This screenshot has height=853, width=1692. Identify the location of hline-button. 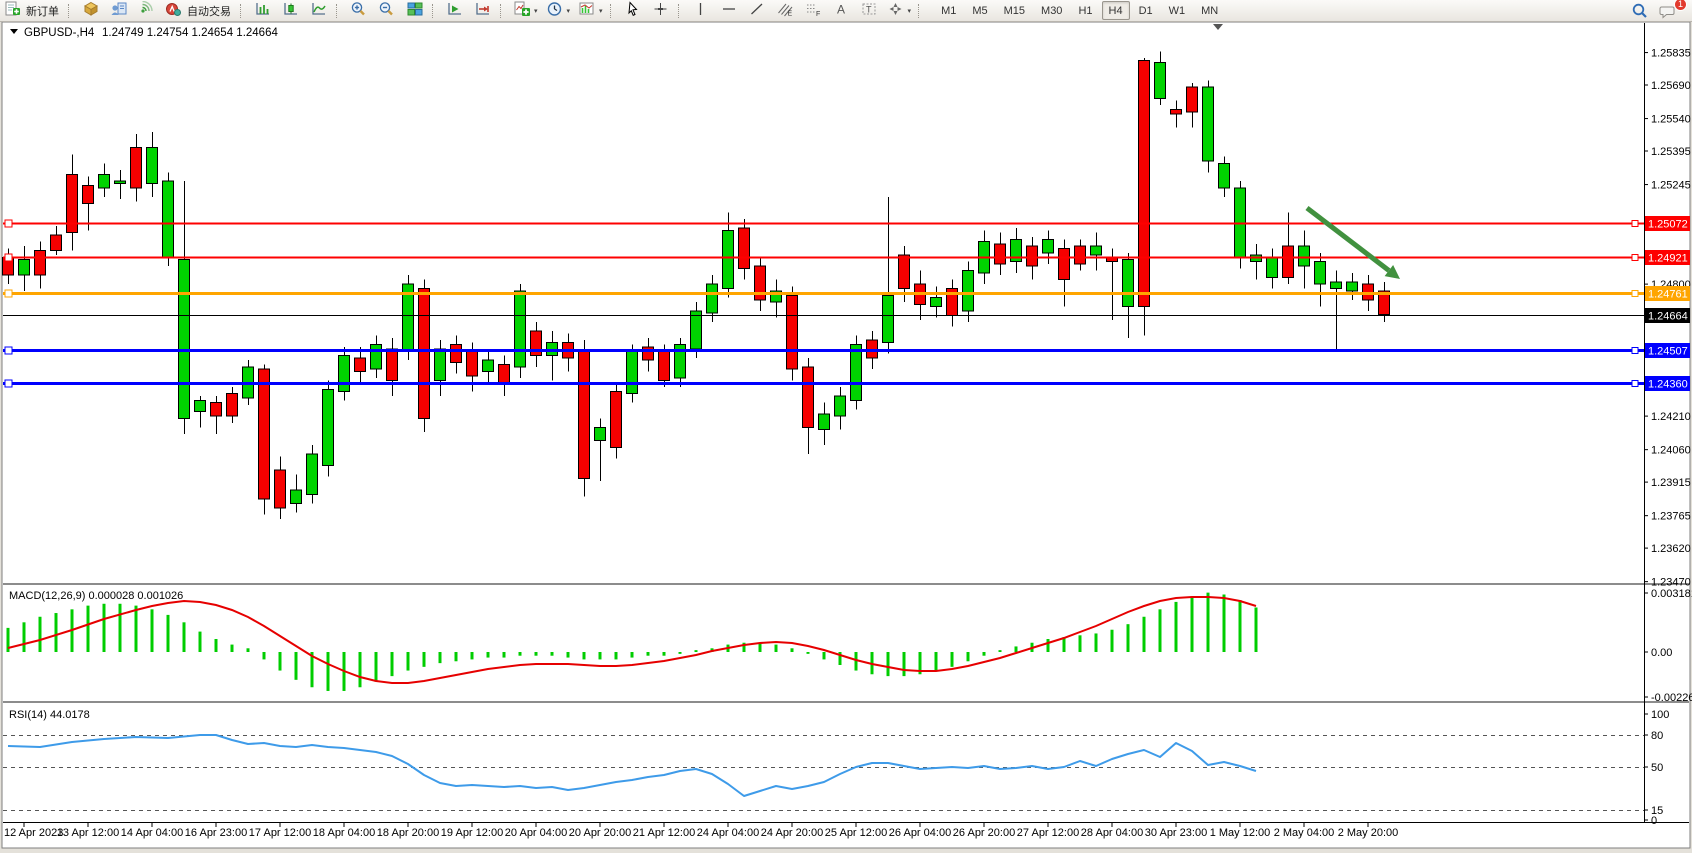
(729, 11).